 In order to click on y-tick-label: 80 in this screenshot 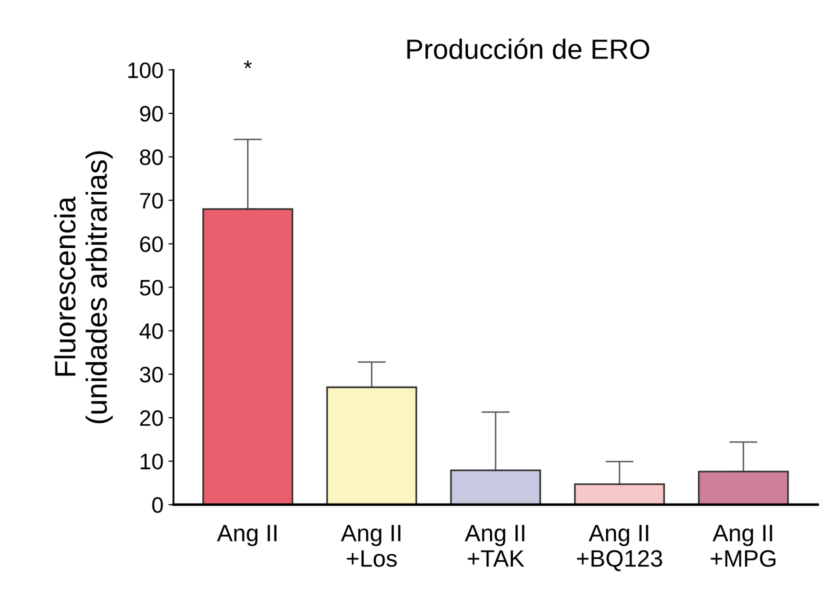, I will do `click(151, 157)`.